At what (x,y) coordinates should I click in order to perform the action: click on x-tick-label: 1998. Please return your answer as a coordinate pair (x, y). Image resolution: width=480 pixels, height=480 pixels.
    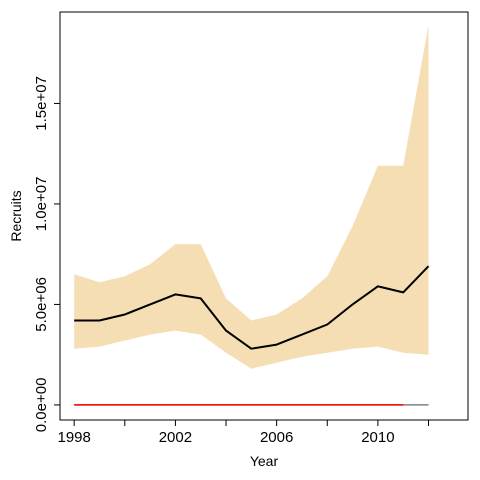
    Looking at the image, I should click on (73, 437).